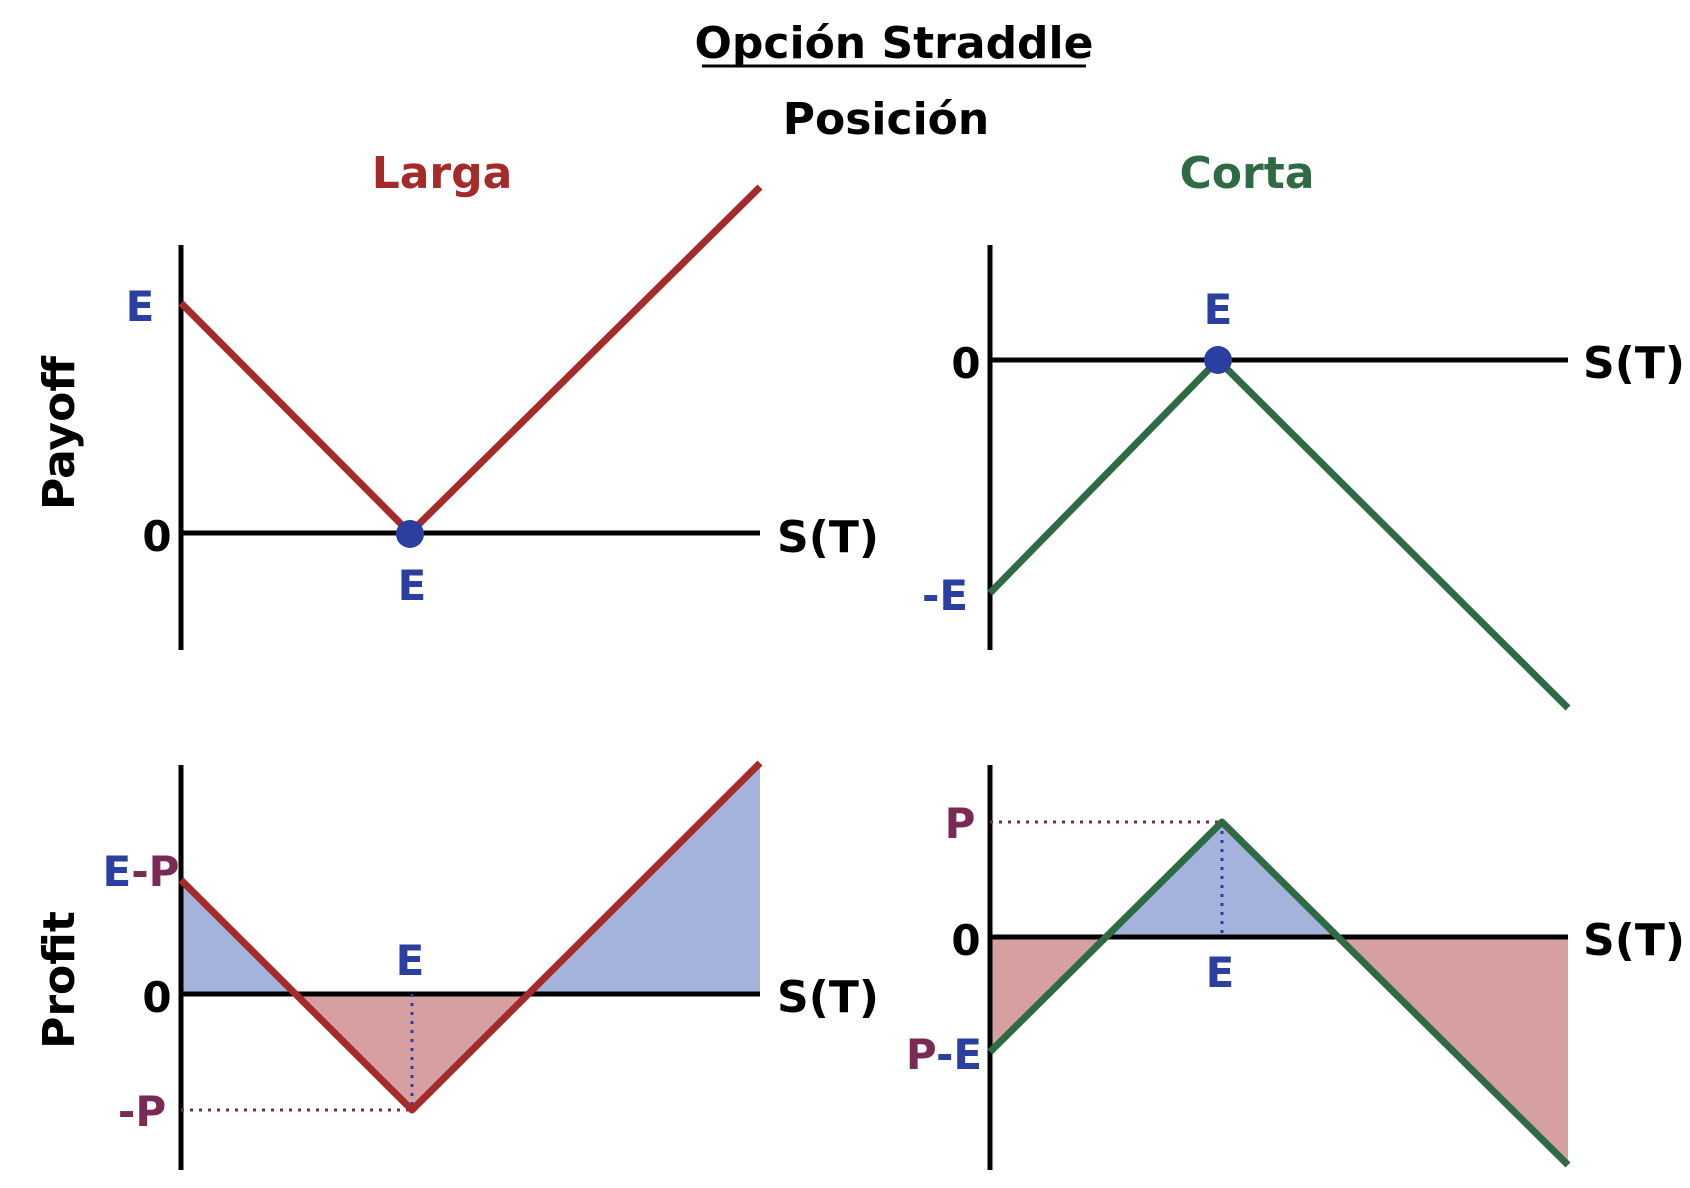  What do you see at coordinates (959, 1054) in the screenshot?
I see `label-e-part: -E` at bounding box center [959, 1054].